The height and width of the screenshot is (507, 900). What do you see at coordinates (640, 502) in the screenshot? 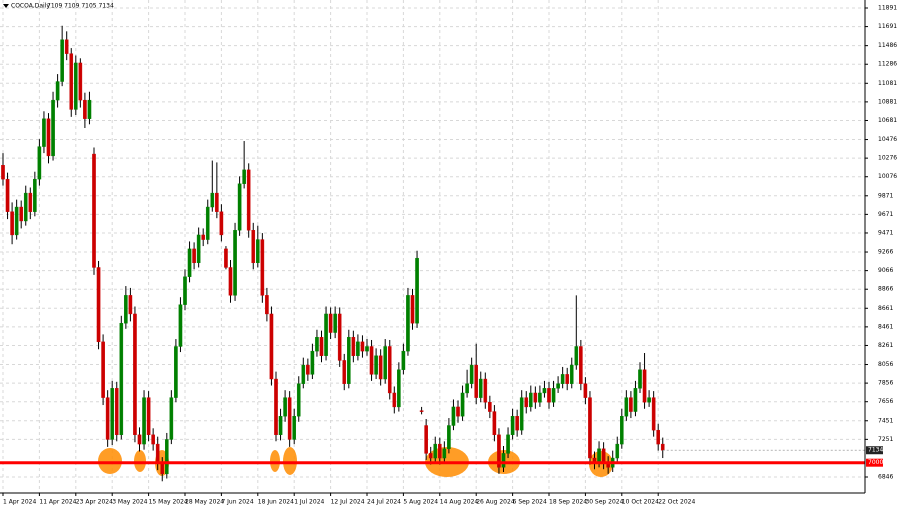
I see `x-tick-label: 10 Oct 2024` at bounding box center [640, 502].